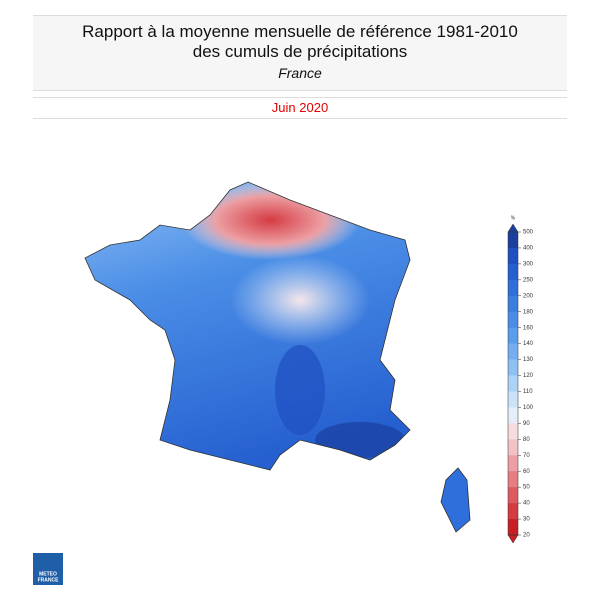 Image resolution: width=600 pixels, height=600 pixels. I want to click on colorbar-tick-label: 180, so click(528, 312).